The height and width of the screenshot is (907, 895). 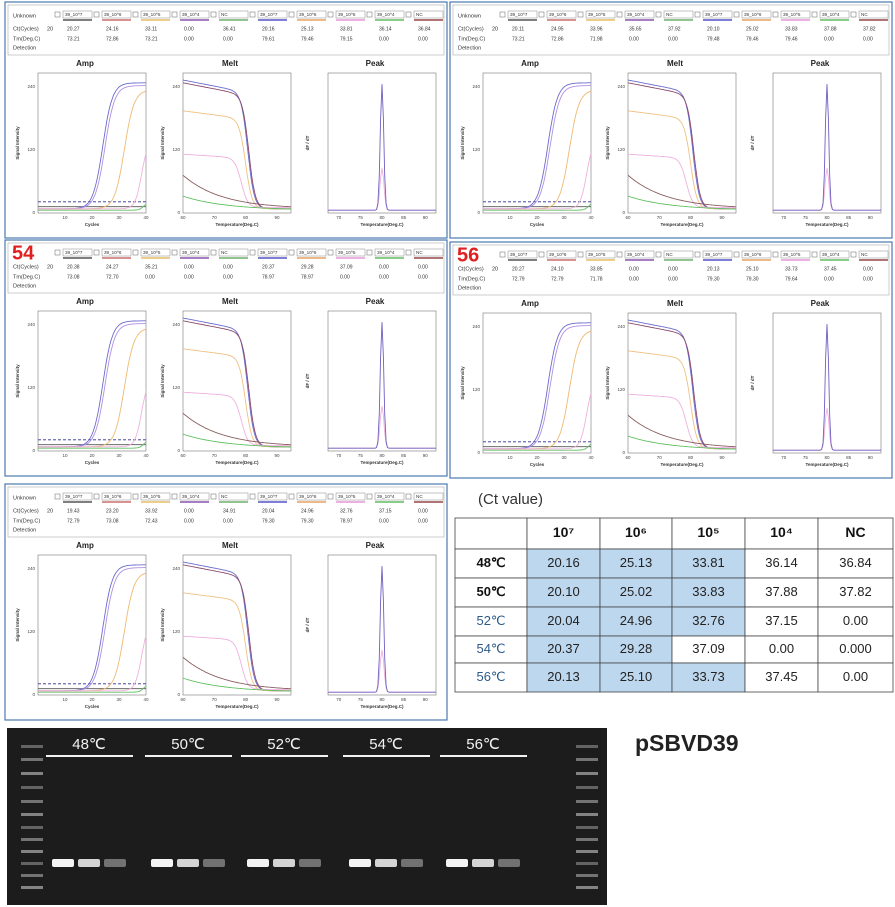 What do you see at coordinates (24, 48) in the screenshot?
I see `row-label: Detection` at bounding box center [24, 48].